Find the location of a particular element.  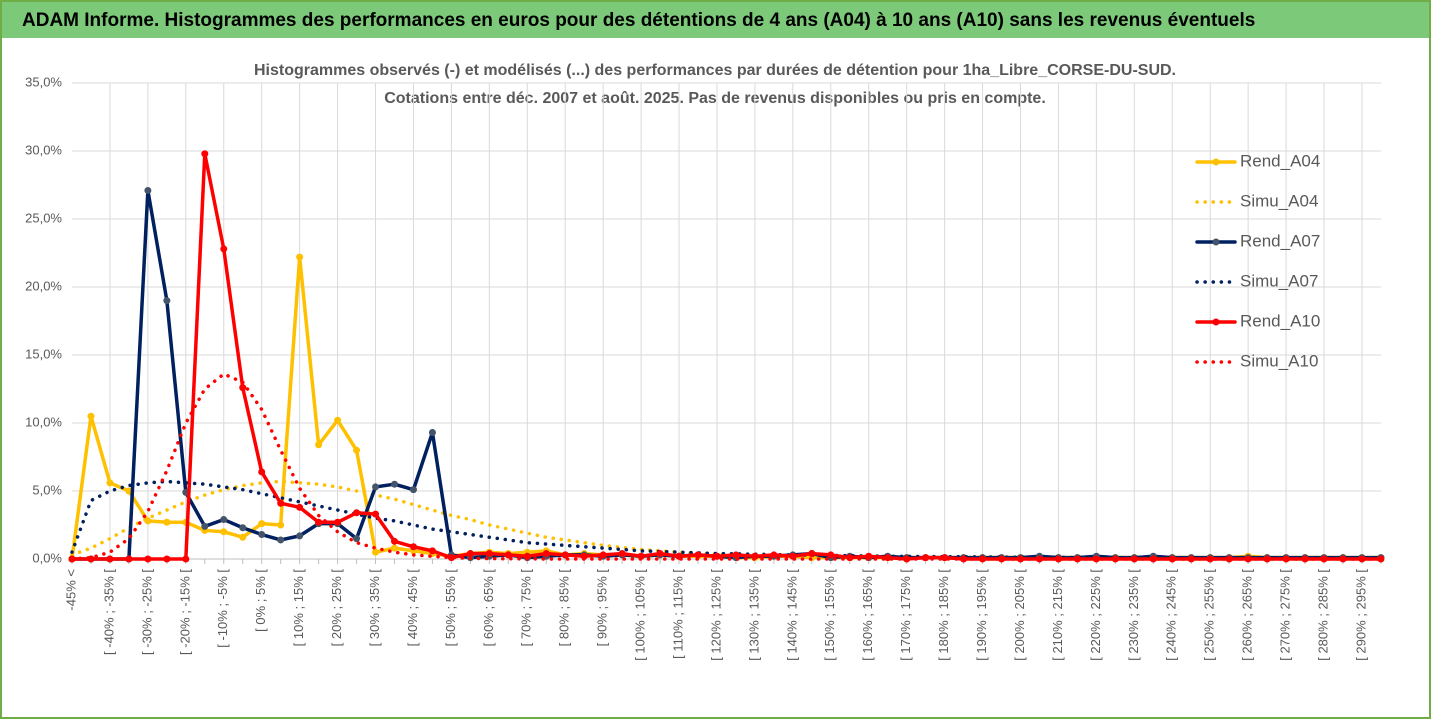

x-tick-label: [ 50% ; 55% [ is located at coordinates (450, 608).